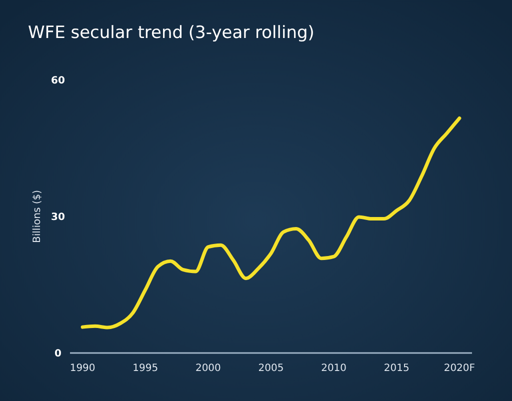 The width and height of the screenshot is (512, 401). What do you see at coordinates (58, 354) in the screenshot?
I see `y-tick-label: 0` at bounding box center [58, 354].